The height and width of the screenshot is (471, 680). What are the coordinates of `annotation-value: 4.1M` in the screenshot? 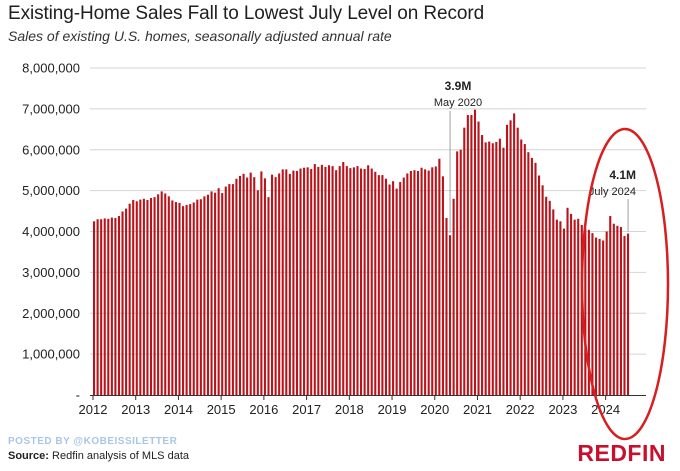 It's located at (622, 175).